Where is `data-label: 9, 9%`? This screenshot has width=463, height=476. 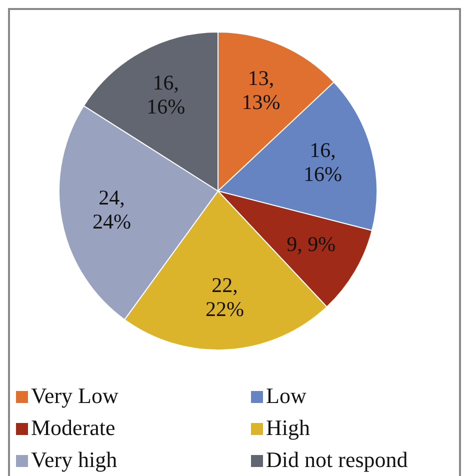 data-label: 9, 9% is located at coordinates (311, 244).